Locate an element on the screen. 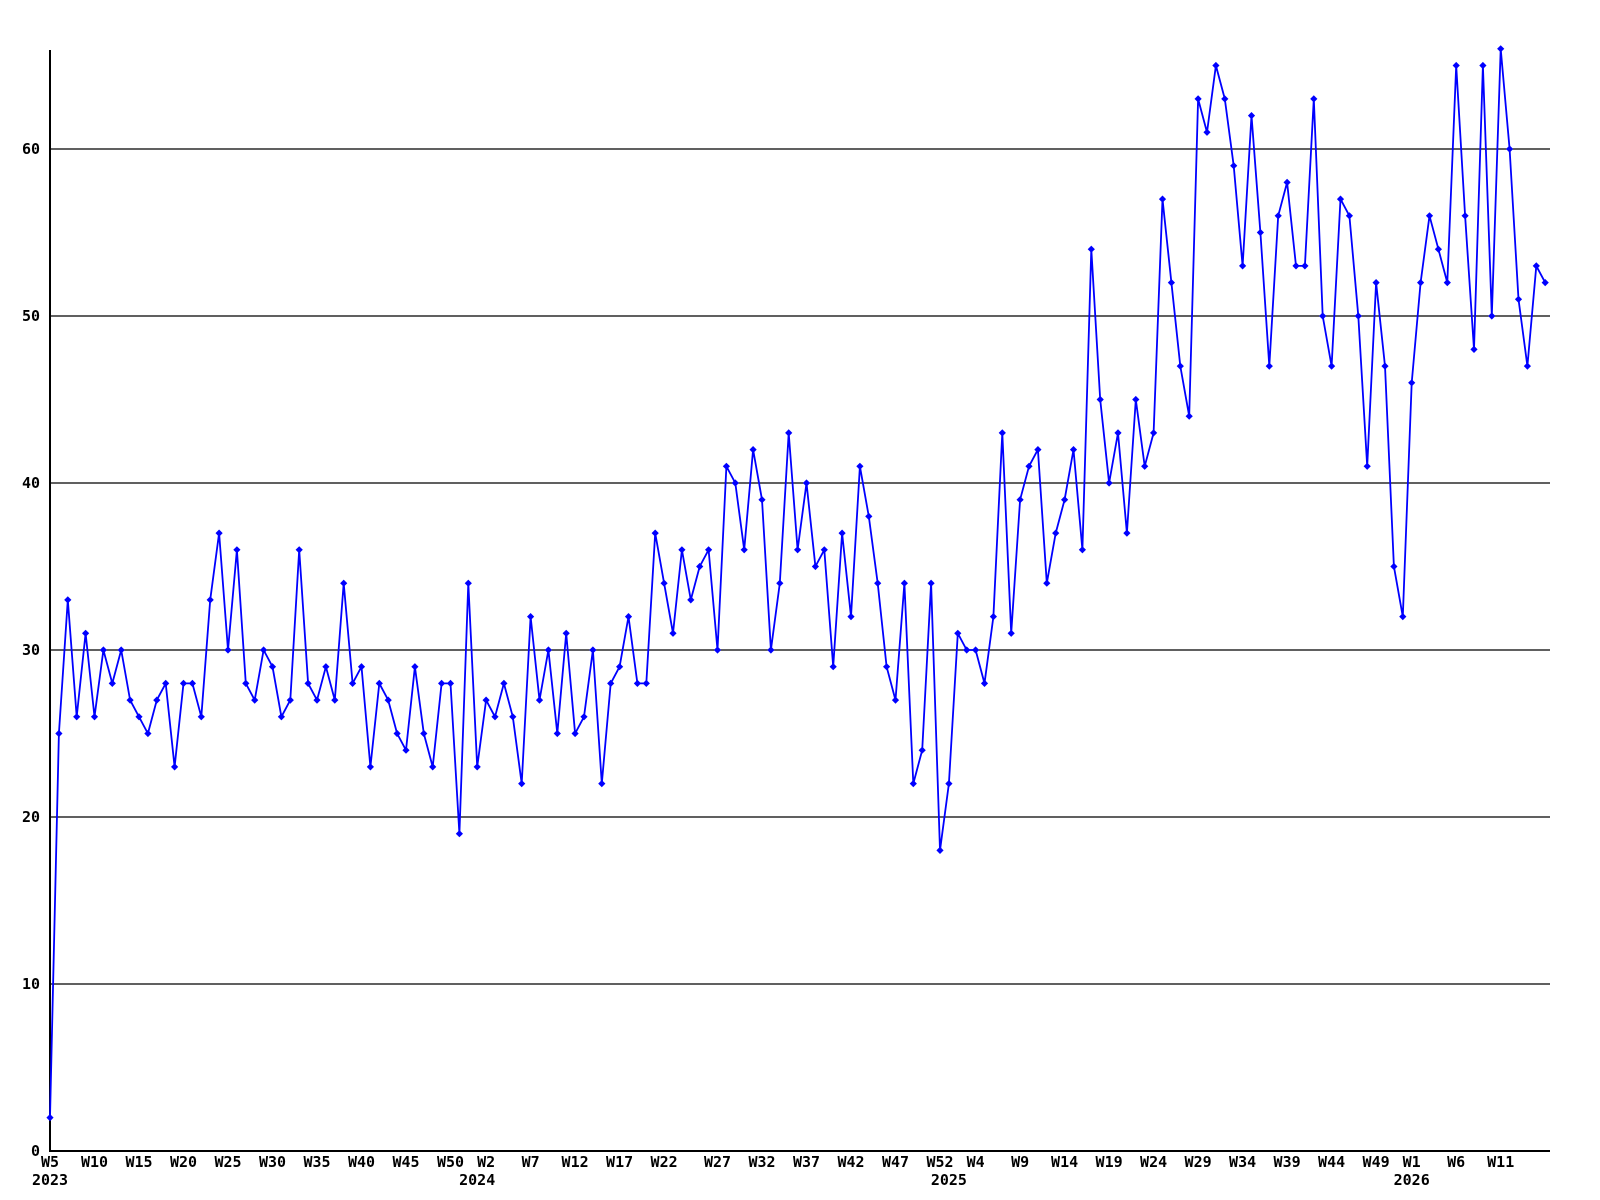 This screenshot has width=1600, height=1200. y-tick-label-30: 30 is located at coordinates (31, 650).